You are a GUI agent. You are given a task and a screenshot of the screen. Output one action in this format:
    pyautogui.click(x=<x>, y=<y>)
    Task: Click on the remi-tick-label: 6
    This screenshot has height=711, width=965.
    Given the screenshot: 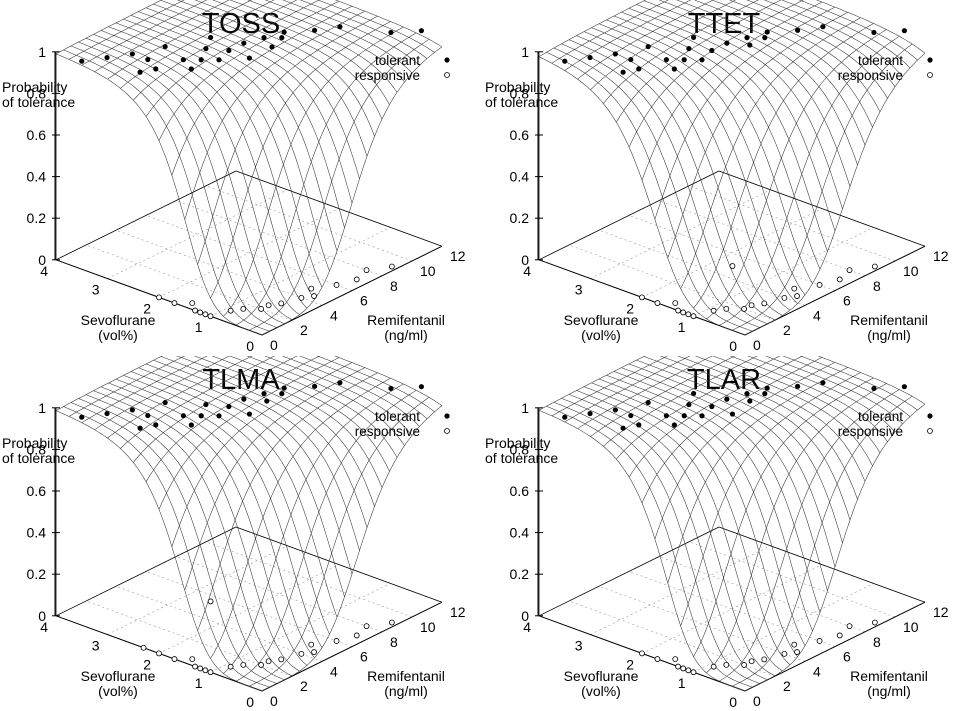 What is the action you would take?
    pyautogui.click(x=847, y=301)
    